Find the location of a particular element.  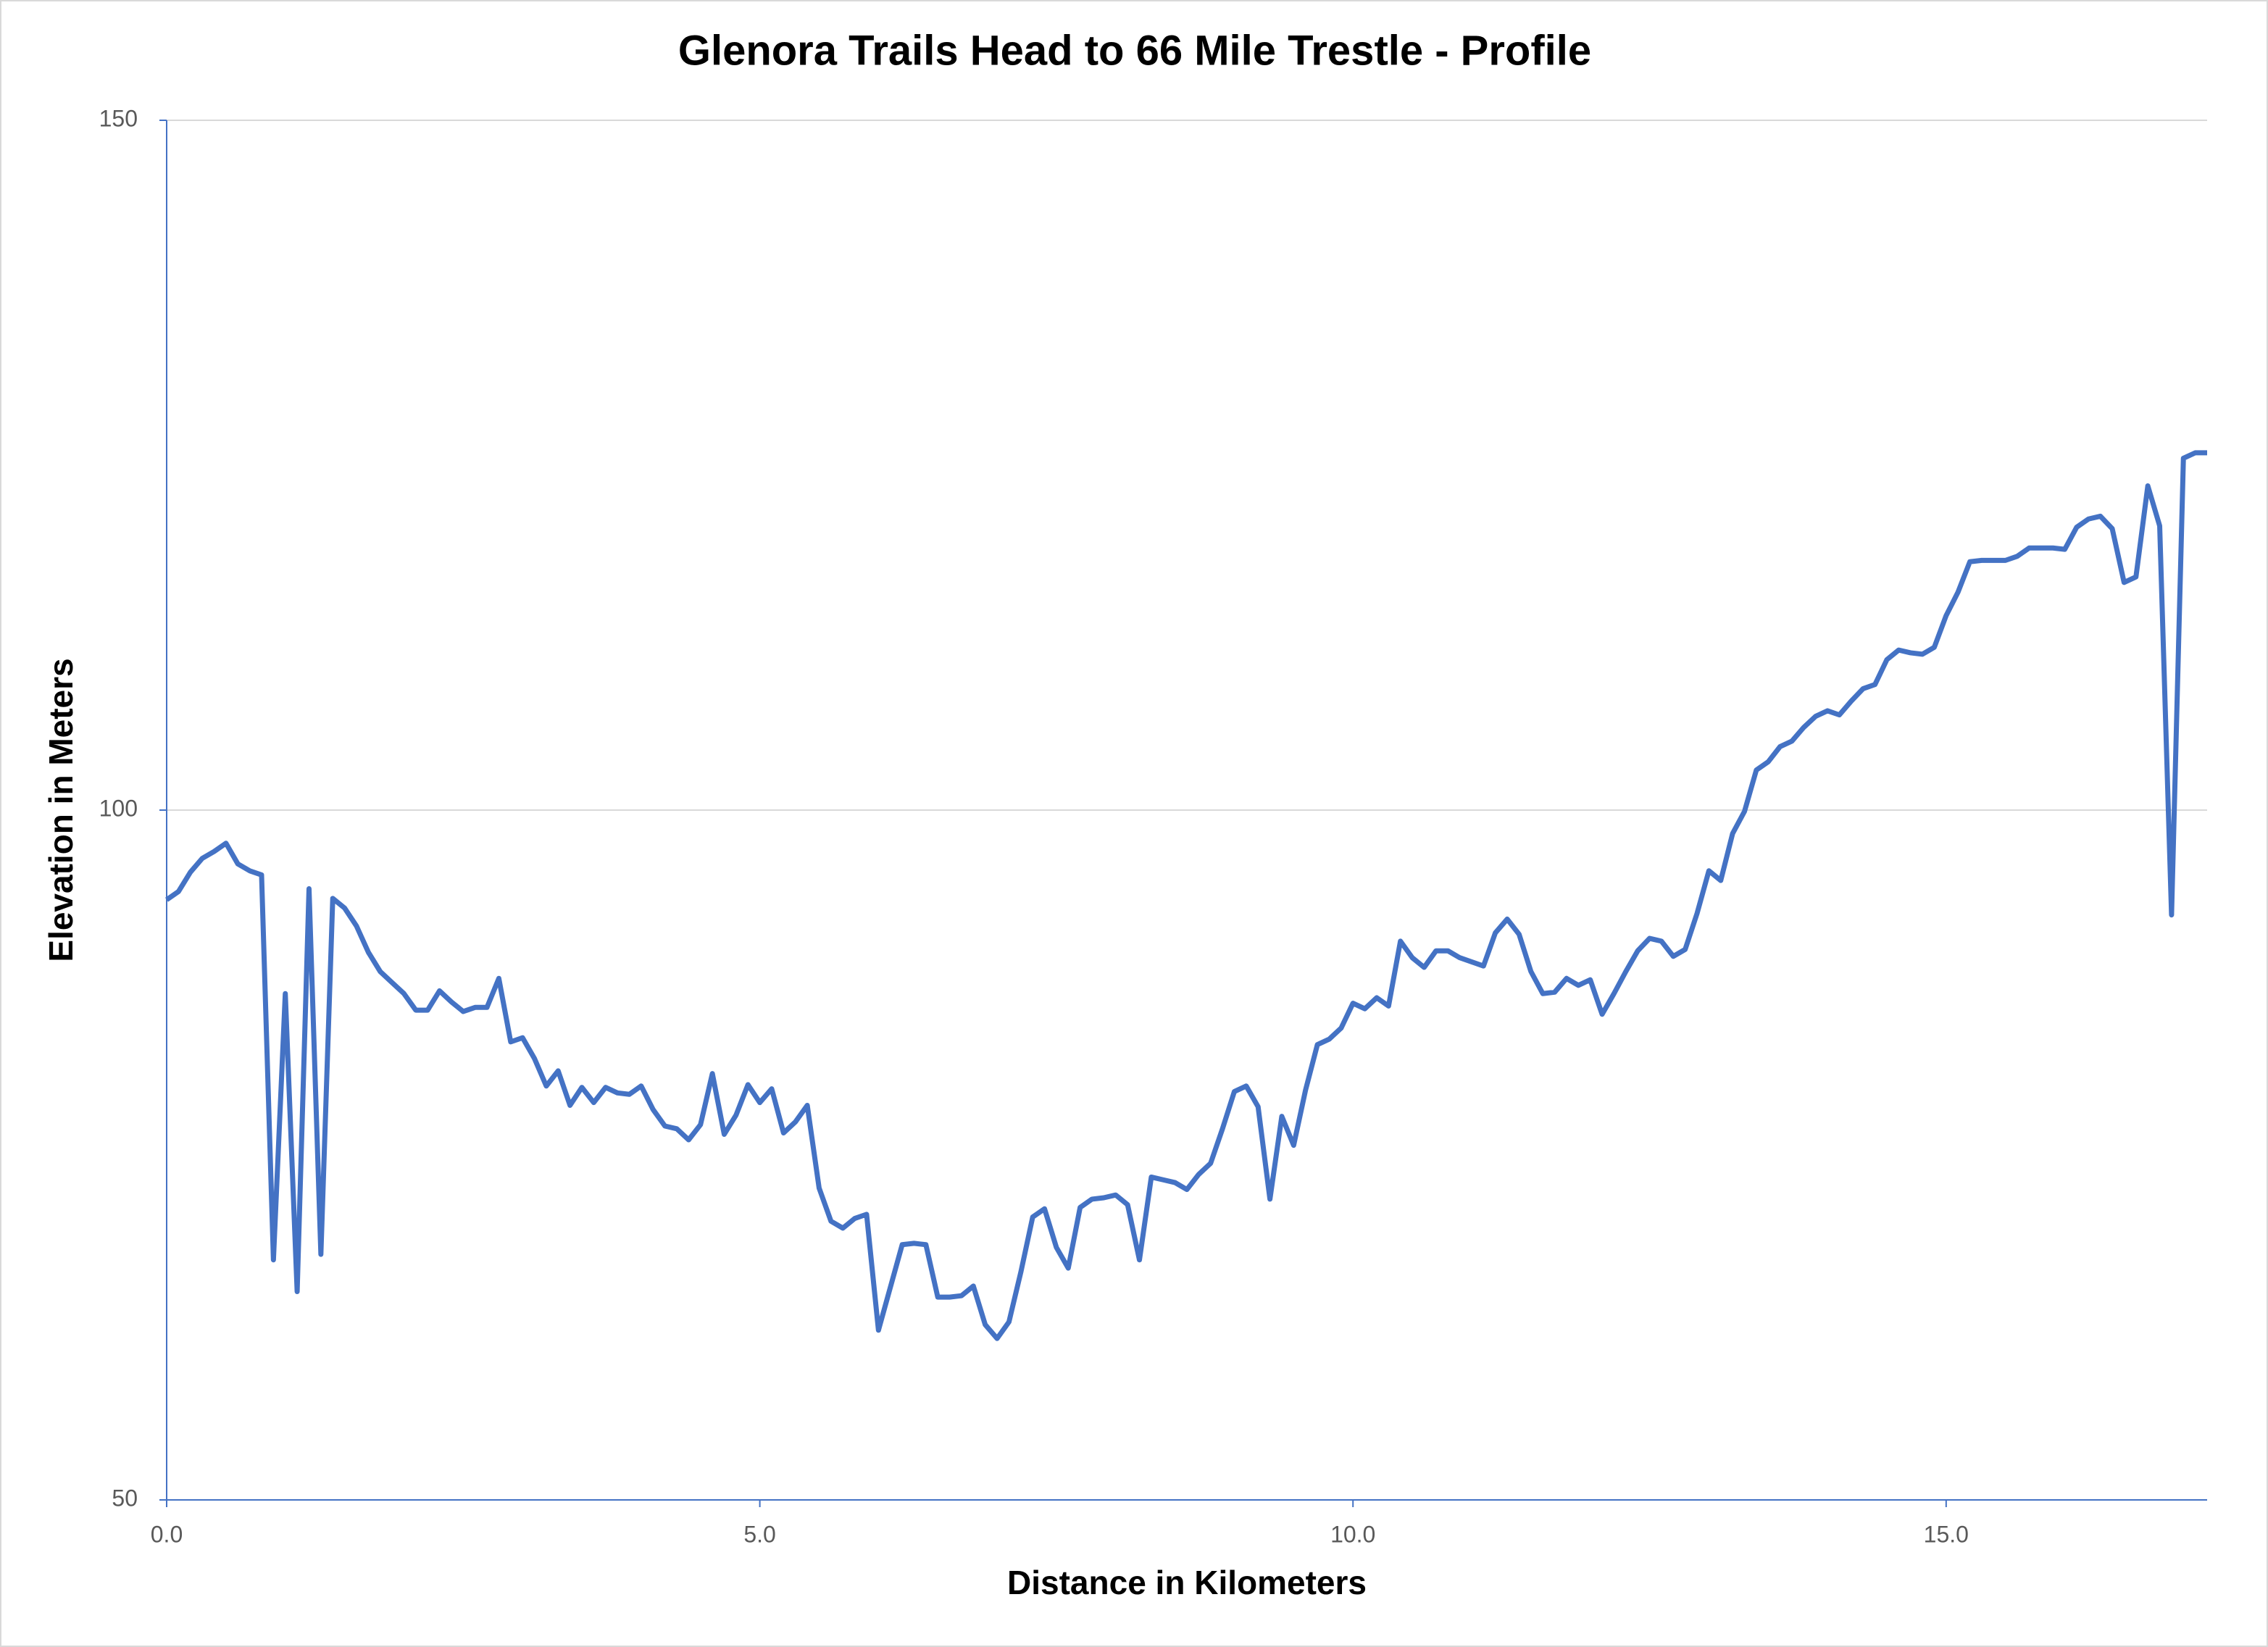

y-tick-label: 150 is located at coordinates (119, 118).